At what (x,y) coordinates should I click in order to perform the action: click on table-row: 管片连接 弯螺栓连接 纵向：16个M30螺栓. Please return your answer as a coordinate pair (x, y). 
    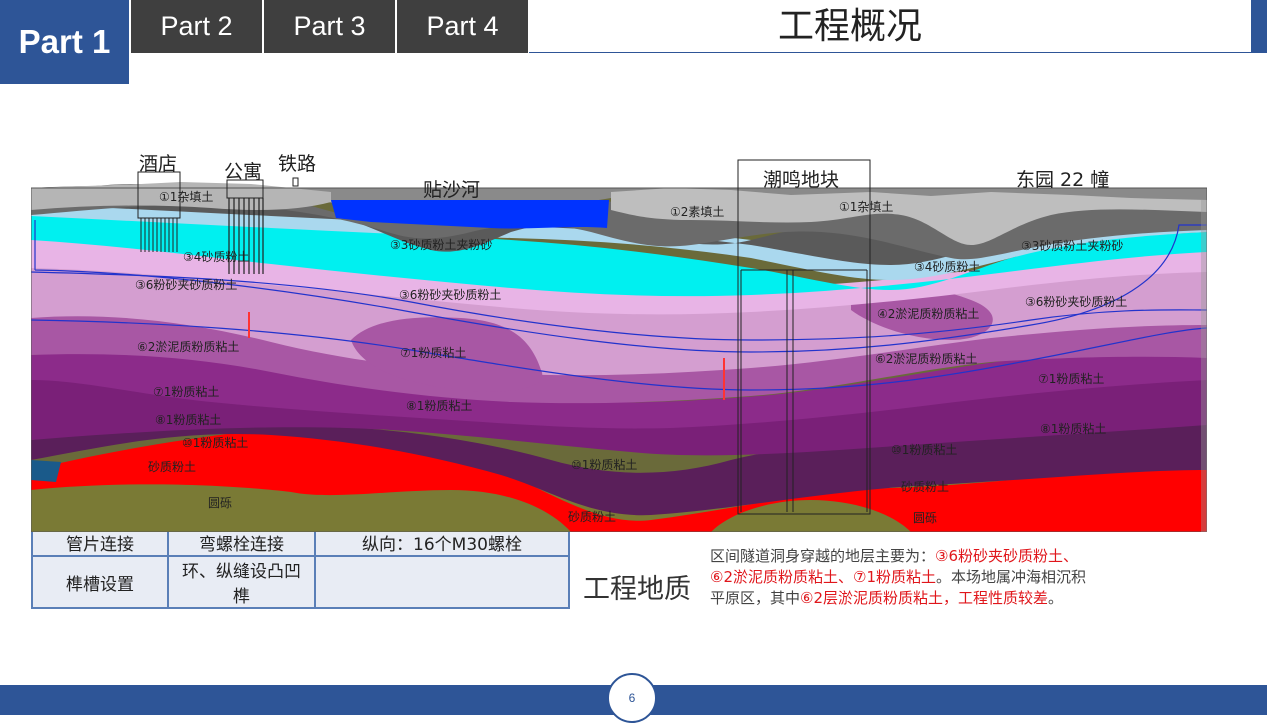
    Looking at the image, I should click on (300, 542).